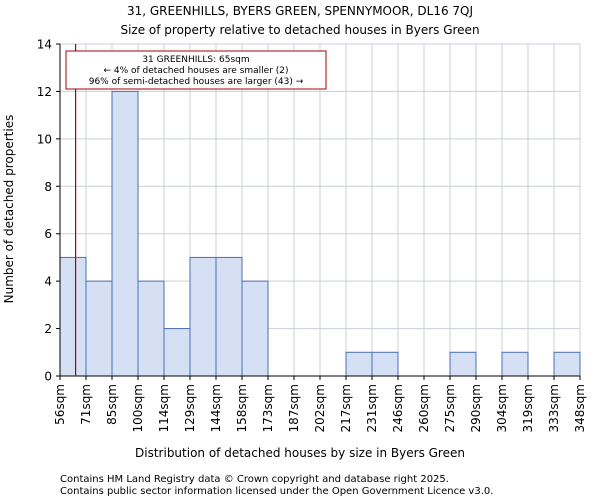 Image resolution: width=600 pixels, height=504 pixels. What do you see at coordinates (580, 408) in the screenshot?
I see `x-tick-label: 348sqm` at bounding box center [580, 408].